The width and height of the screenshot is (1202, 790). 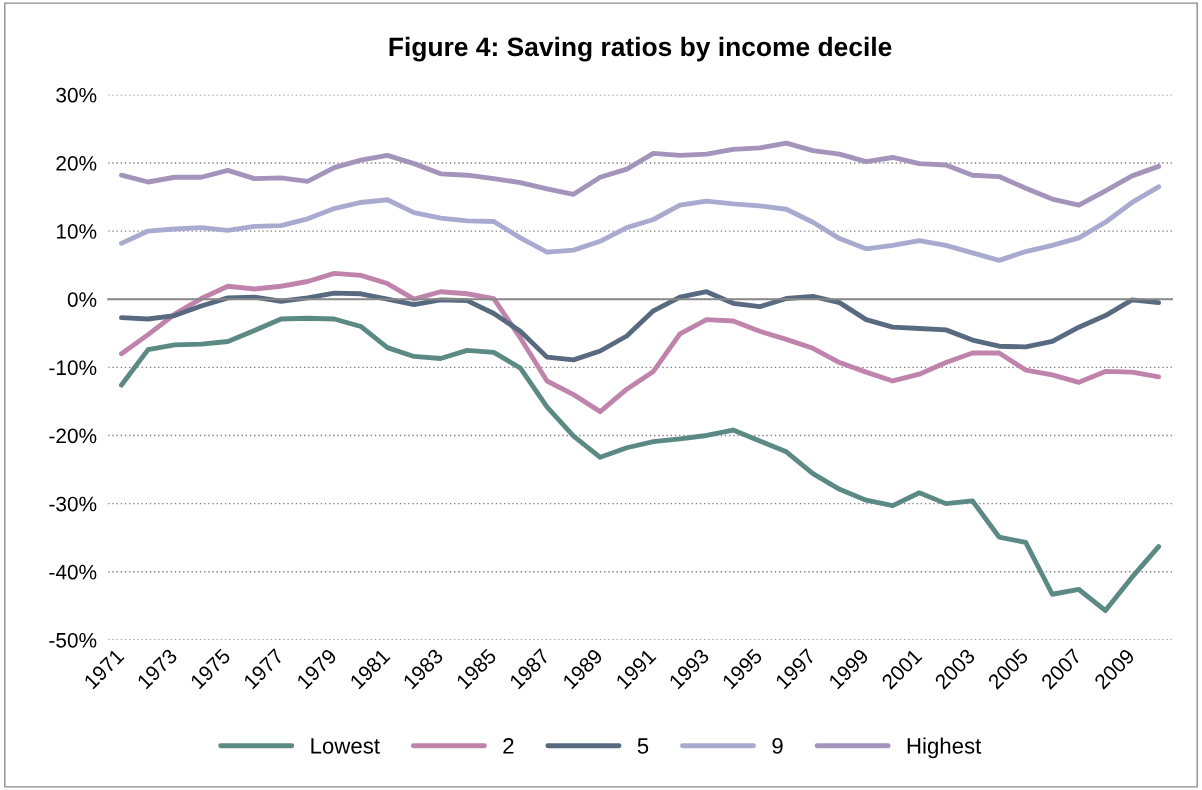 What do you see at coordinates (73, 436) in the screenshot?
I see `y-tick-label: -20%` at bounding box center [73, 436].